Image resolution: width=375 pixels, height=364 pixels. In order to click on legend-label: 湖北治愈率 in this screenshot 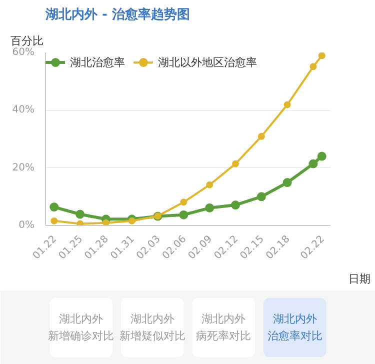, I will do `click(97, 62)`.